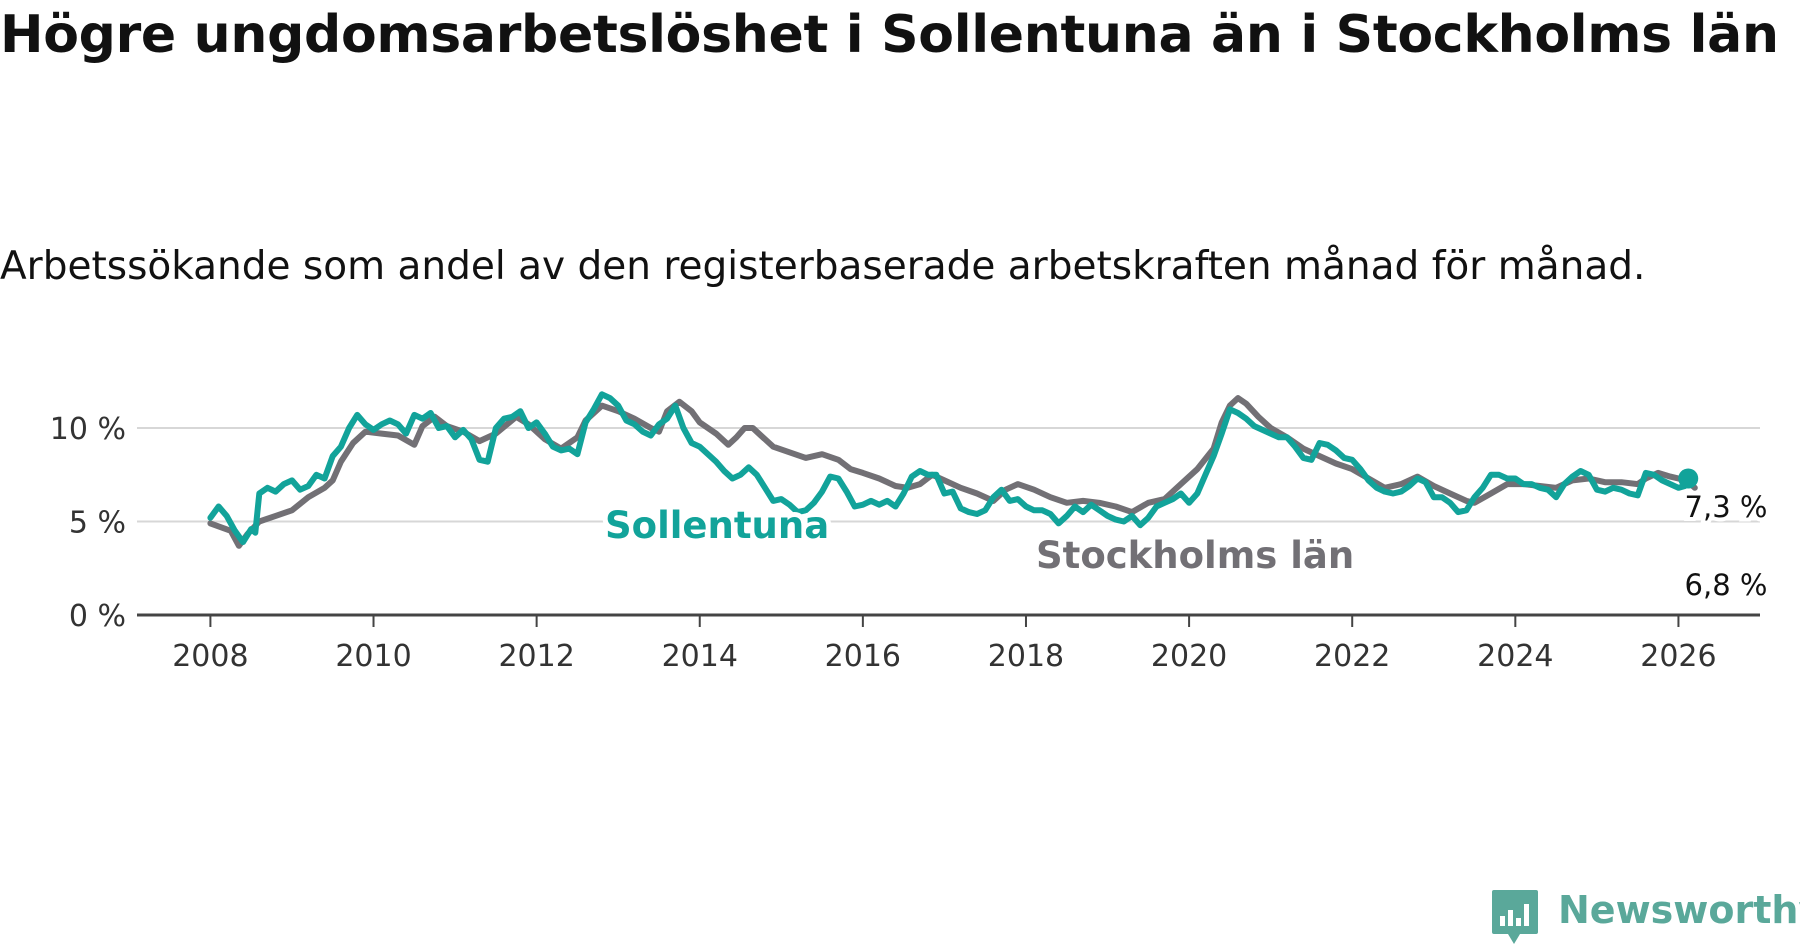  I want to click on newsworthy-logo-icon, so click(1515, 917).